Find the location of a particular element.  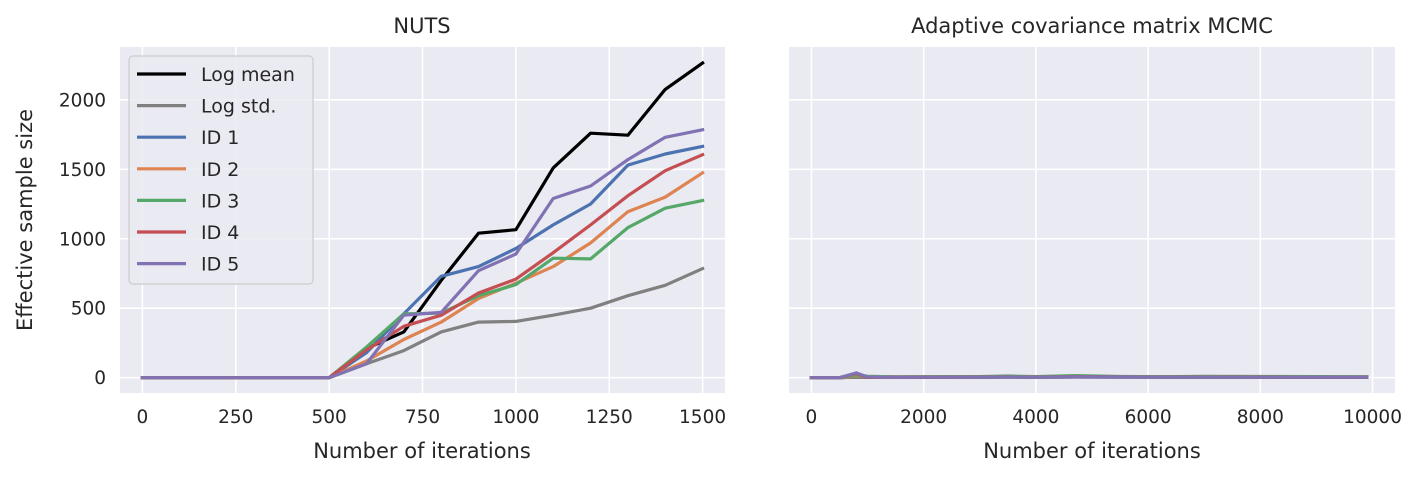

nuts-y-axis-label: Effective sample size is located at coordinates (25, 220).